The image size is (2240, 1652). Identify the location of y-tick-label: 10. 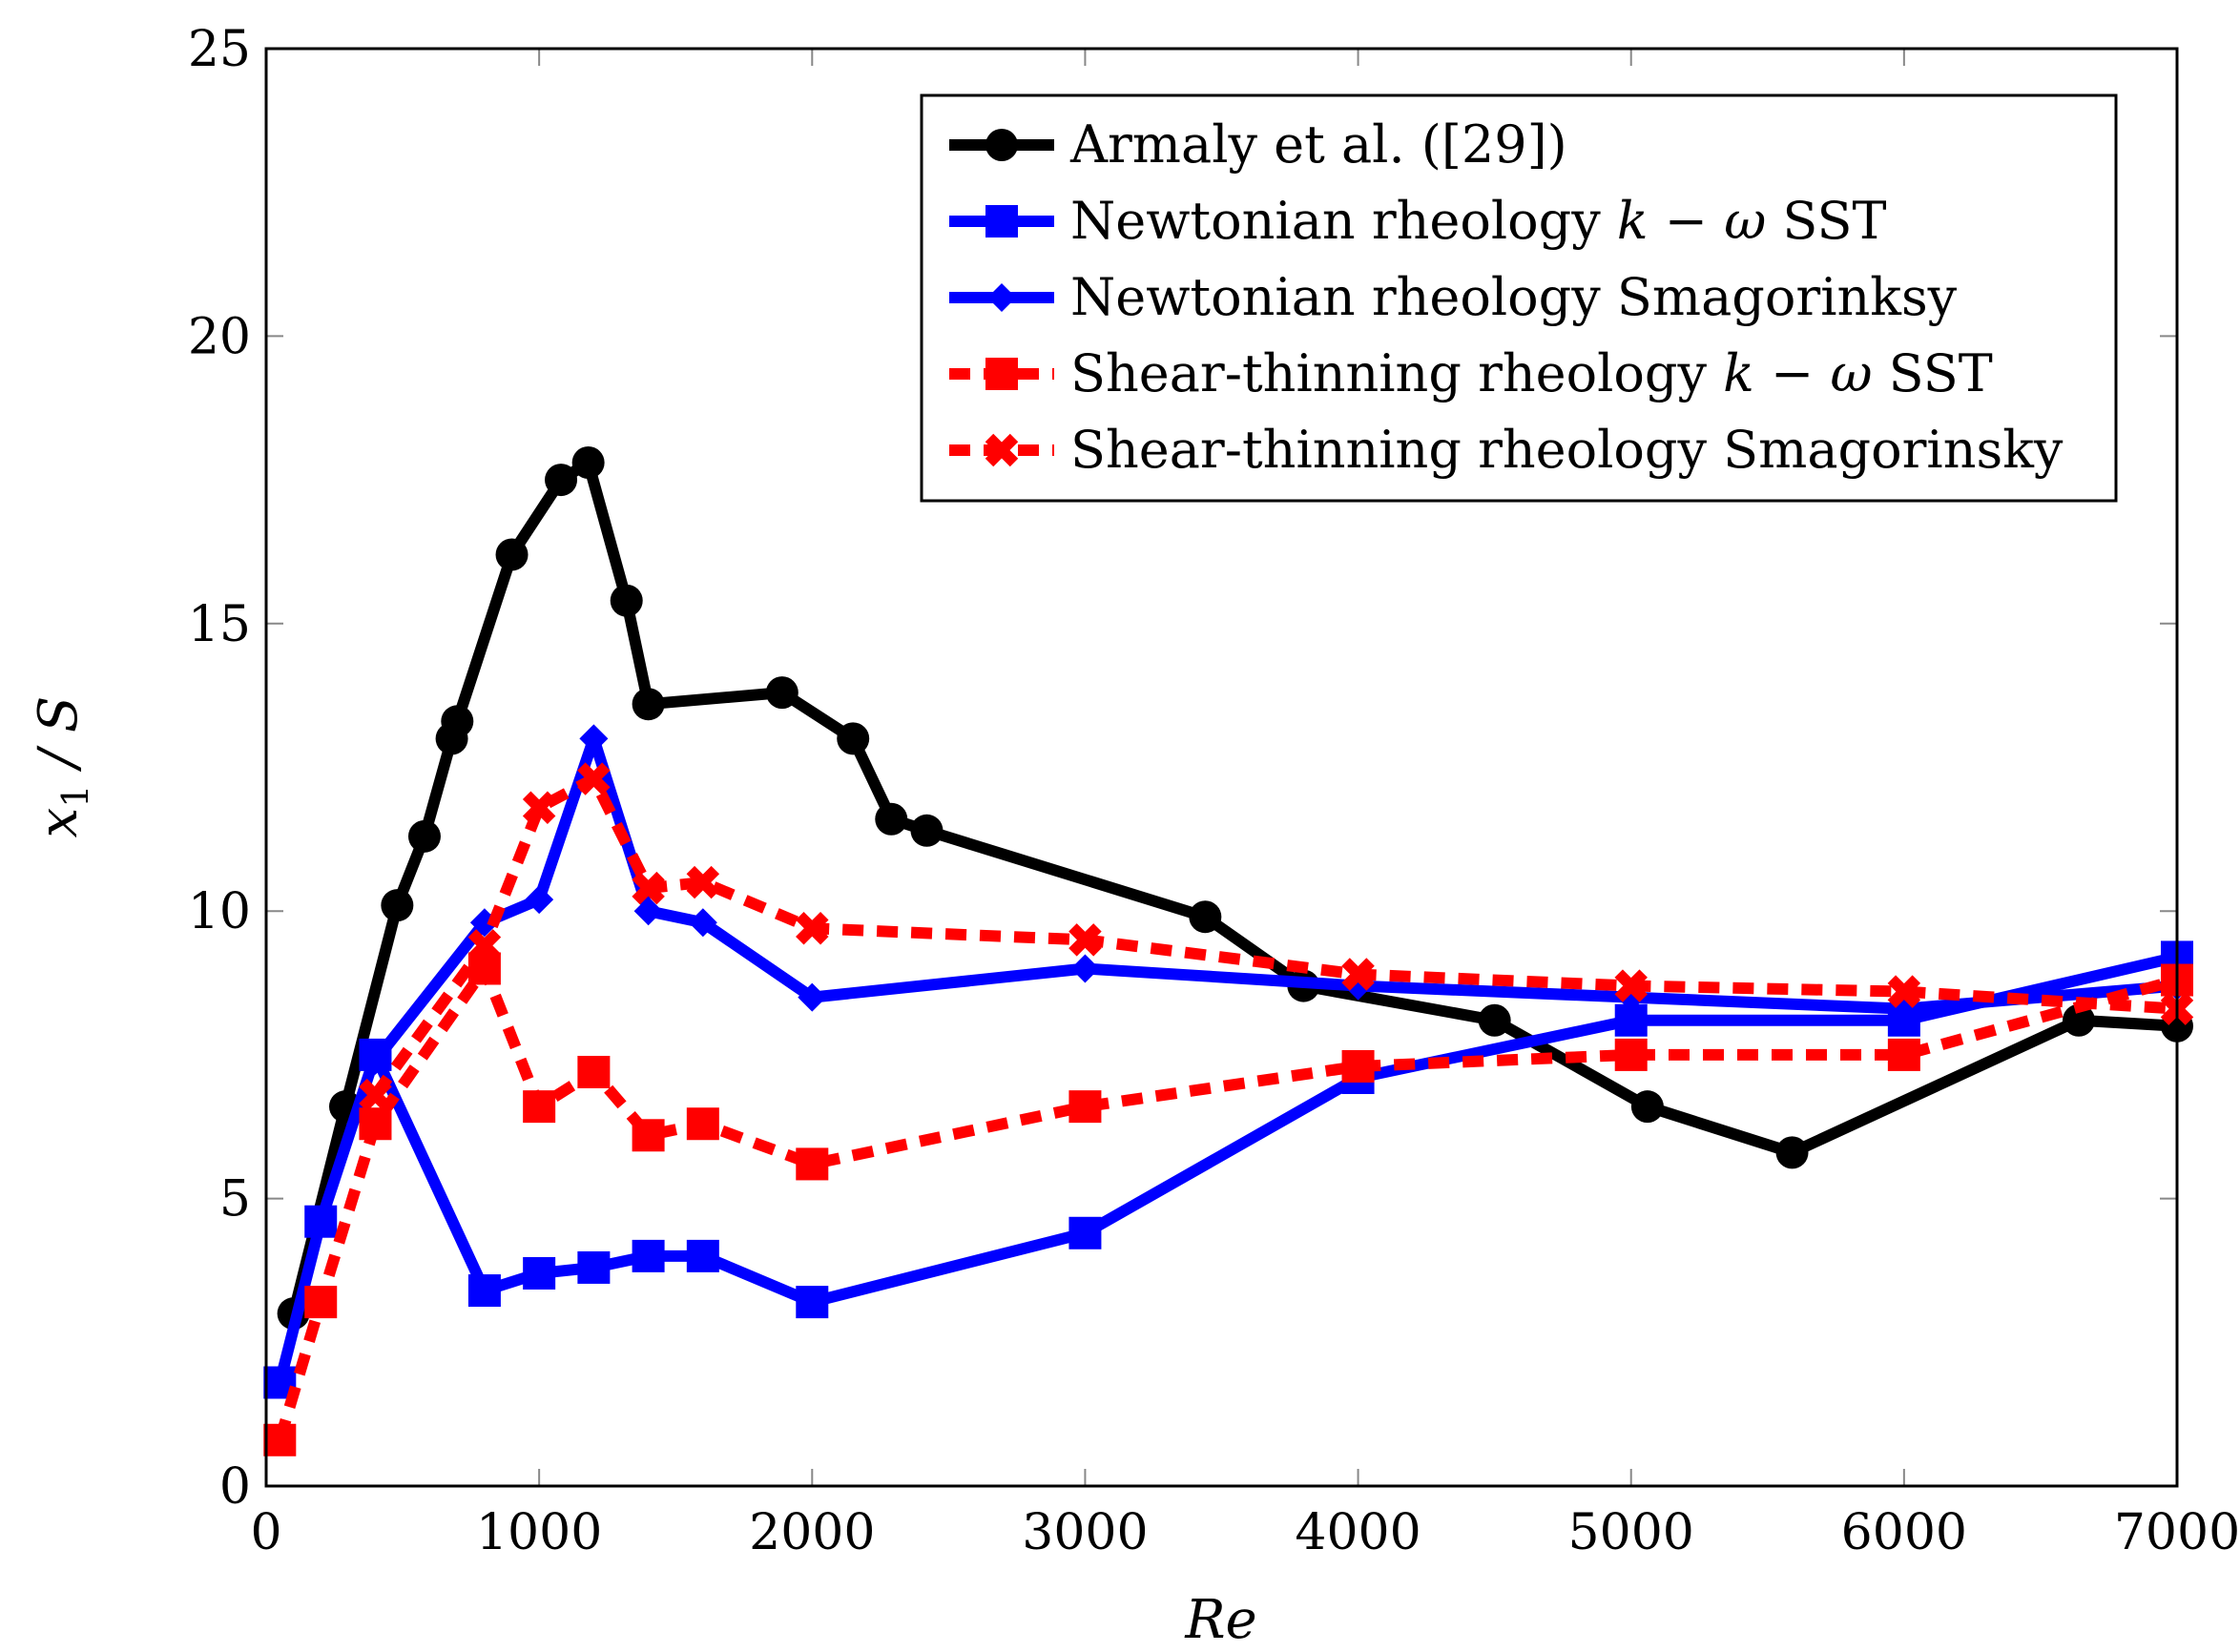
(219, 911).